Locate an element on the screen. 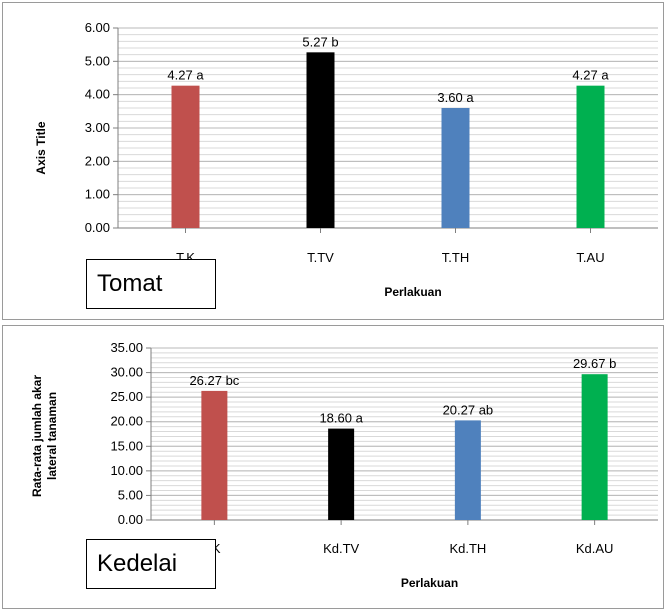 The width and height of the screenshot is (666, 611). y-tick-label: 25.00 is located at coordinates (126, 396).